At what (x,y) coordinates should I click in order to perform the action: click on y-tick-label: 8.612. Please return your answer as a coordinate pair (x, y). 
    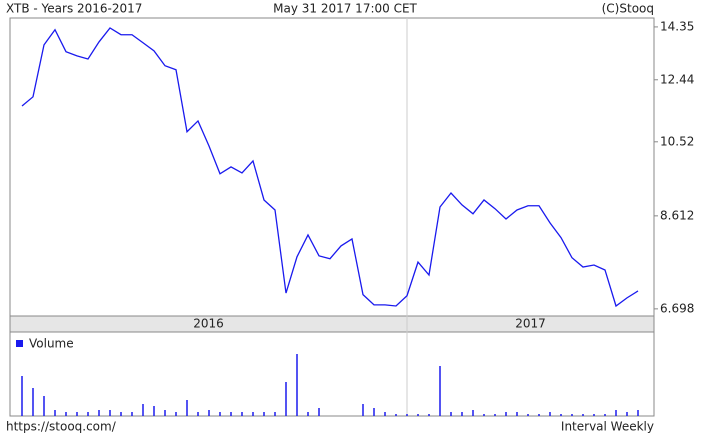
    Looking at the image, I should click on (677, 215).